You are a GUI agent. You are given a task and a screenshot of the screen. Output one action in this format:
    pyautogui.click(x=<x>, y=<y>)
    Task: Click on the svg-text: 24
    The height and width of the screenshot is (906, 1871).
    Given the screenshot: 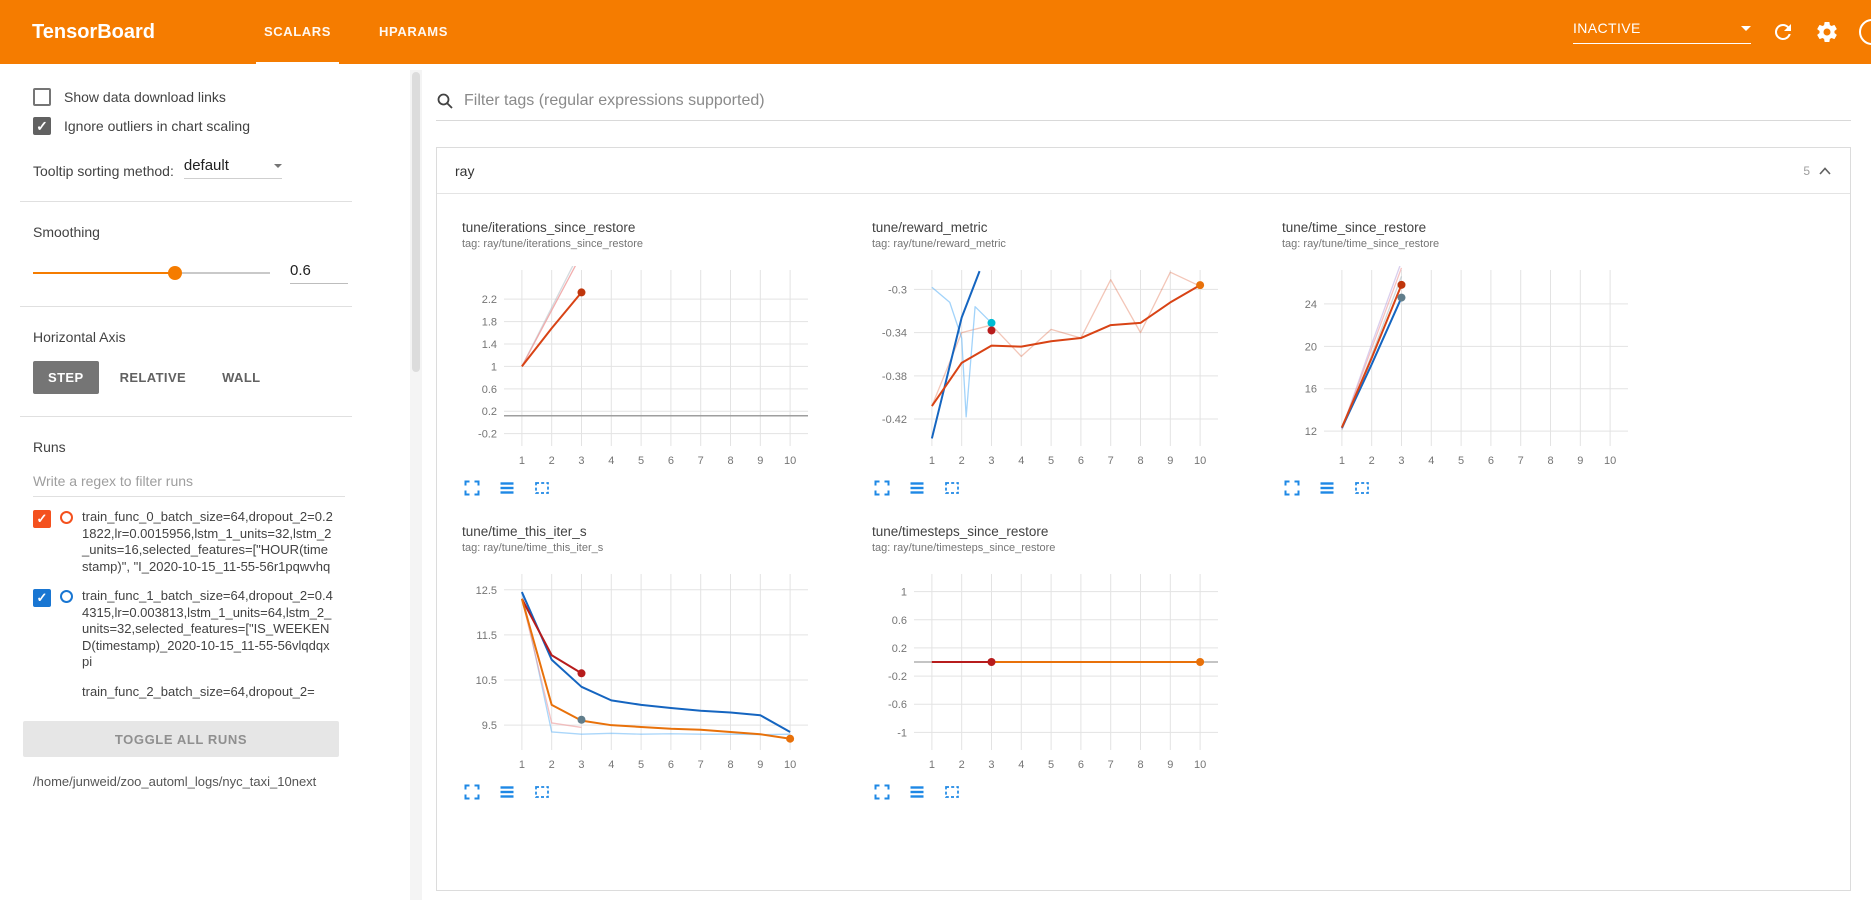 What is the action you would take?
    pyautogui.click(x=1311, y=305)
    